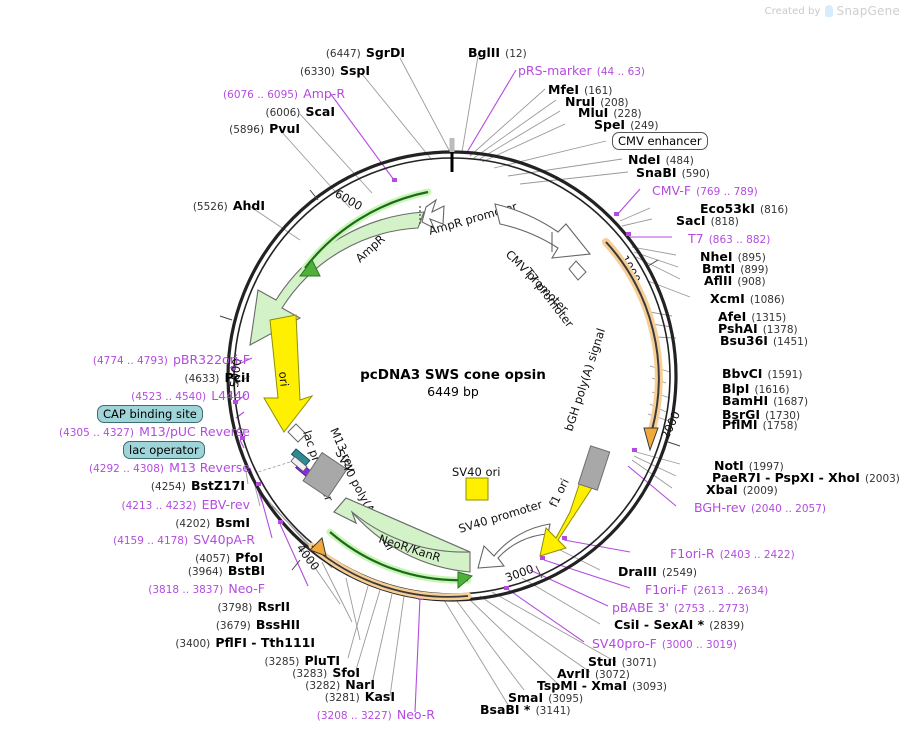 This screenshot has height=729, width=906. What do you see at coordinates (729, 465) in the screenshot?
I see `label-name: NotI` at bounding box center [729, 465].